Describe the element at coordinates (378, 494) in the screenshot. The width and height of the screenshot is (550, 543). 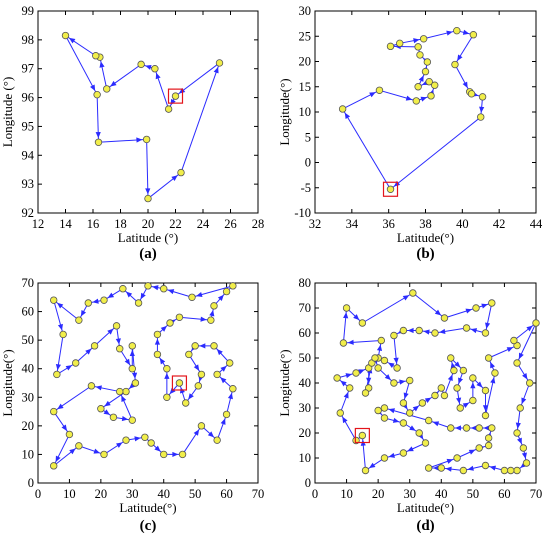
I see `x-tick-label: 20` at that location.